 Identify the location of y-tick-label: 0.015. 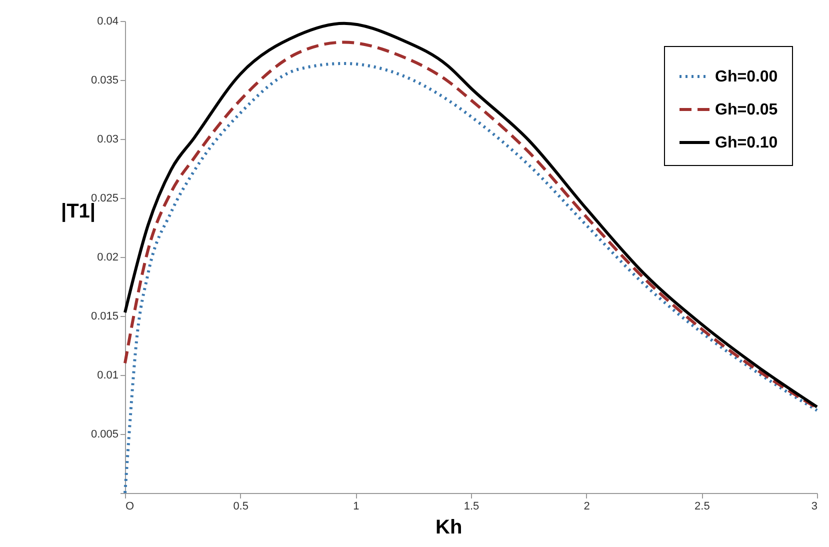
(104, 316).